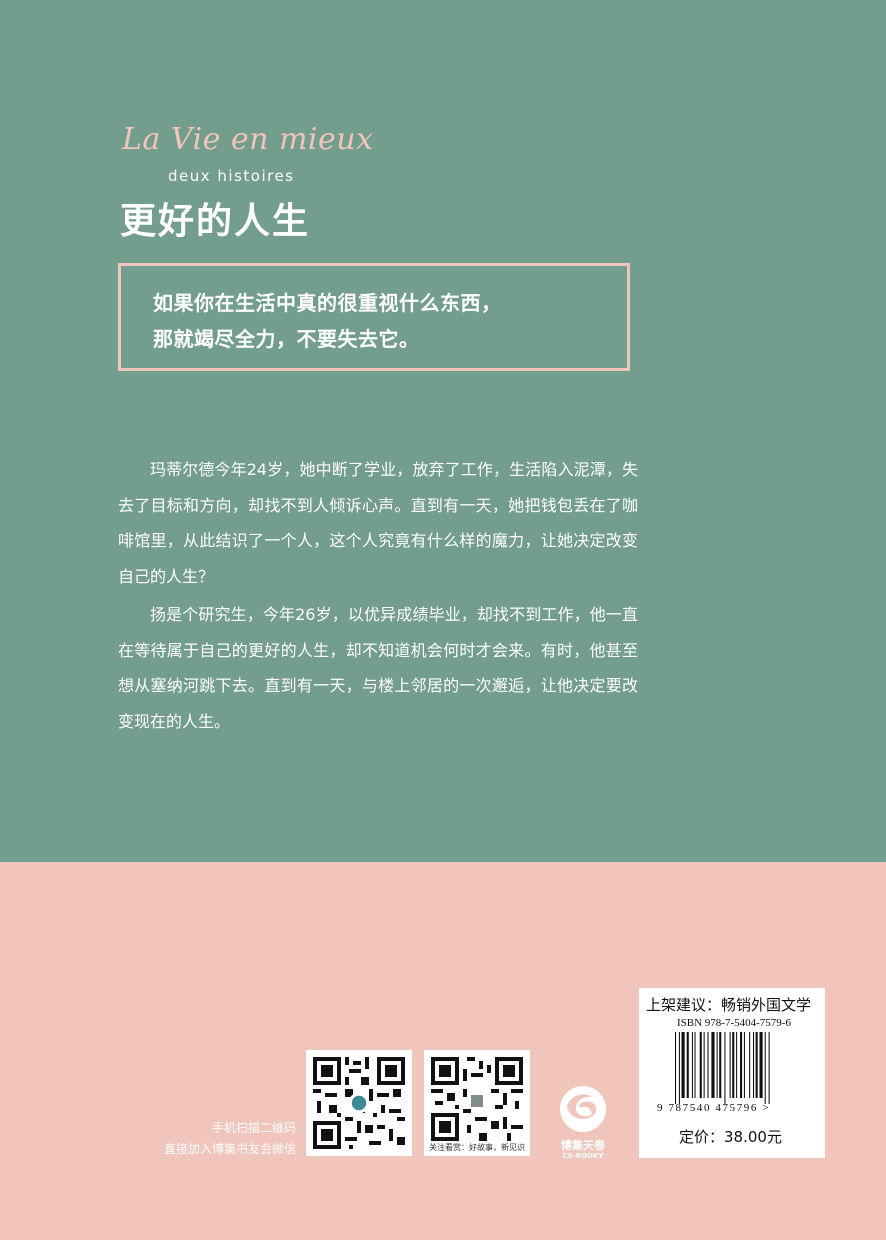 This screenshot has width=886, height=1240. Describe the element at coordinates (730, 1137) in the screenshot. I see `price: 定价：38.00元` at that location.